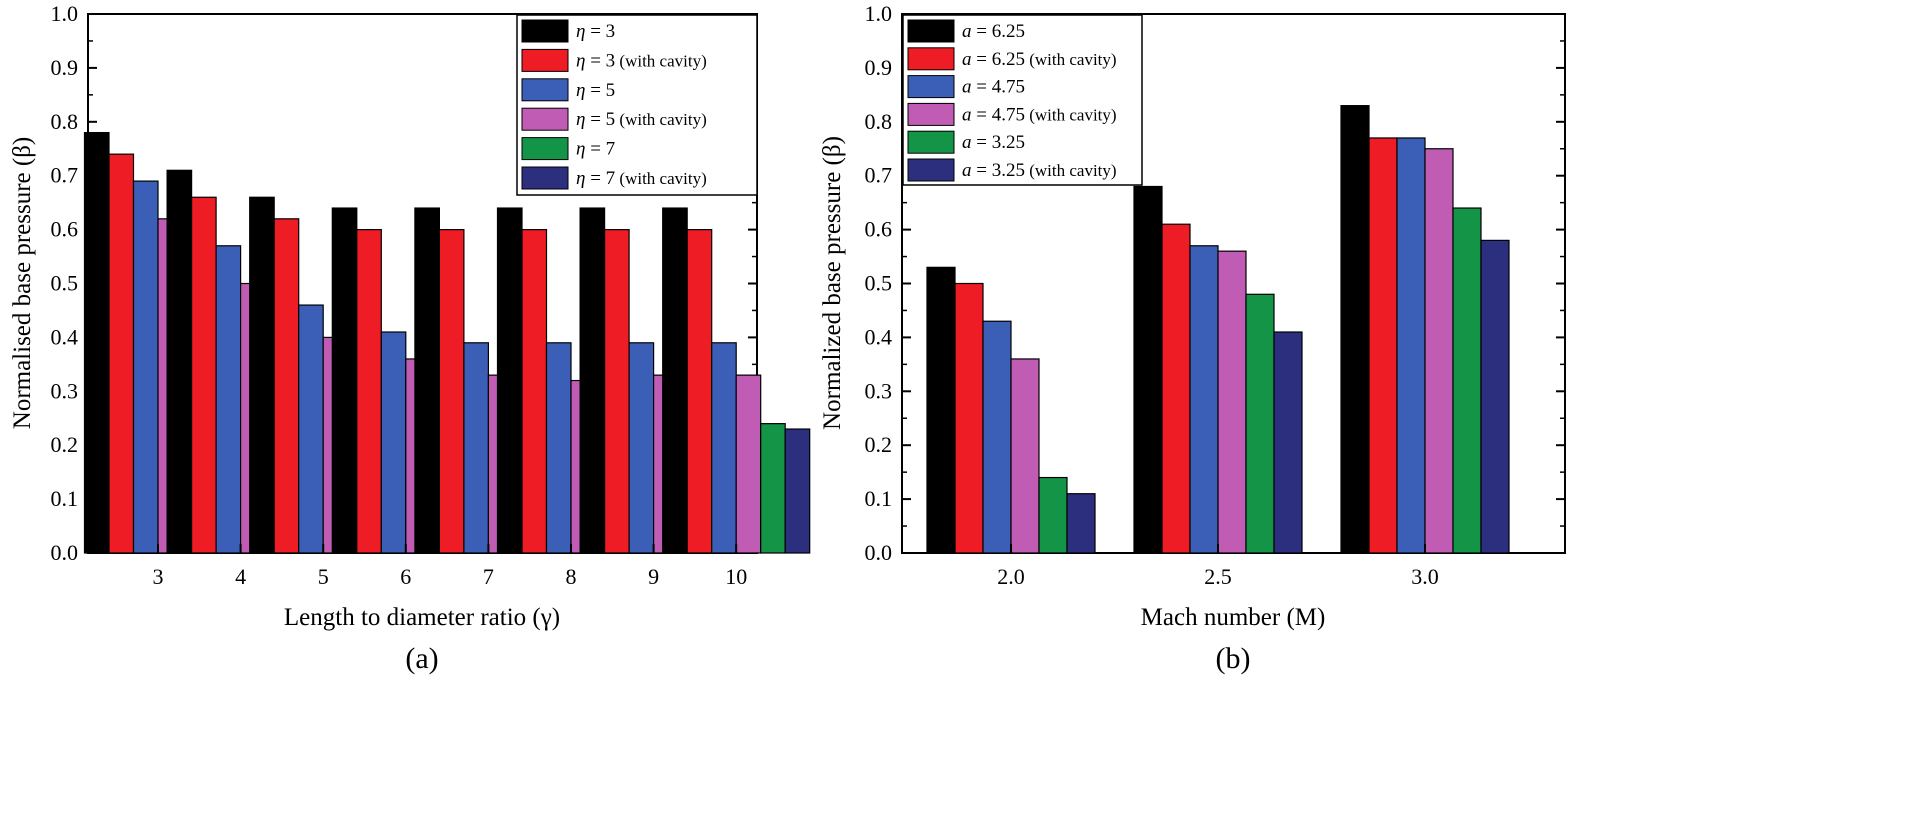 The height and width of the screenshot is (827, 1925). What do you see at coordinates (653, 576) in the screenshot?
I see `x-tick-label: 9` at bounding box center [653, 576].